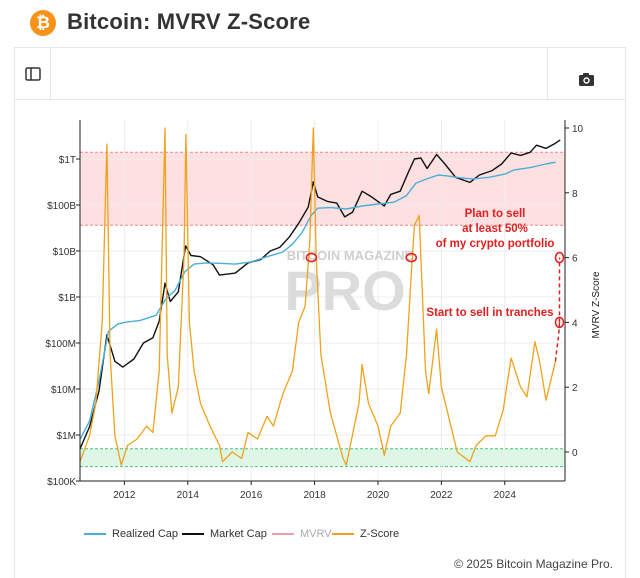 The width and height of the screenshot is (640, 578). I want to click on projection-dashed-line, so click(557, 341).